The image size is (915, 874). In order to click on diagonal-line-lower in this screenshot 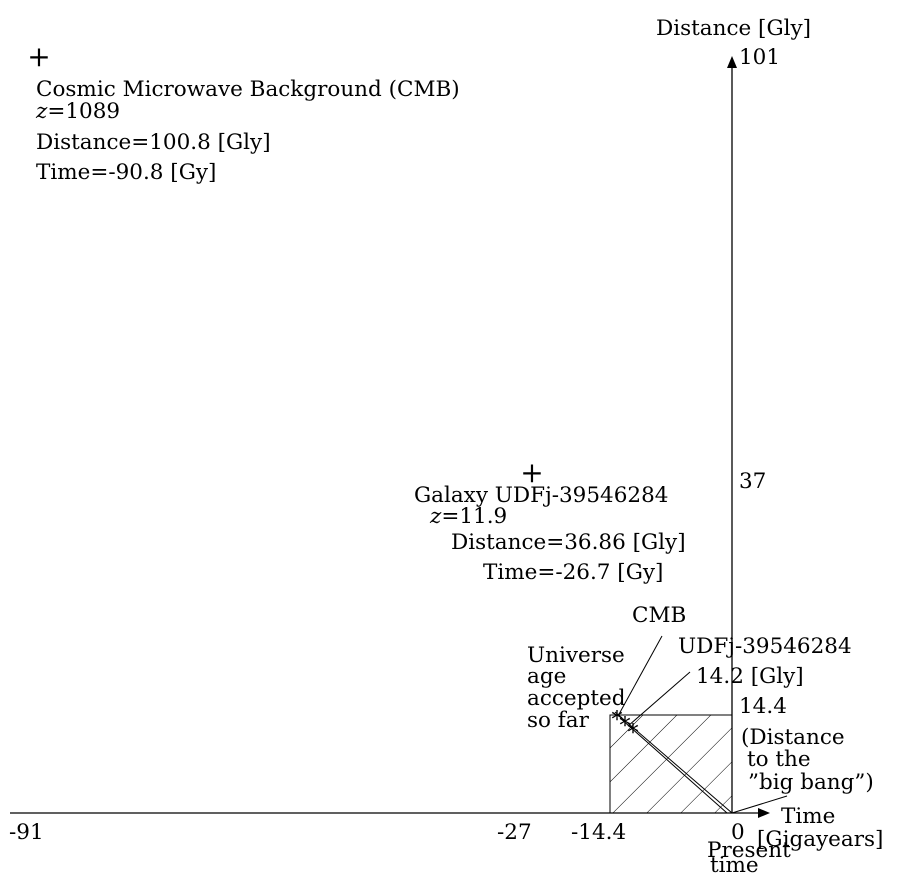, I will do `click(673, 765)`.